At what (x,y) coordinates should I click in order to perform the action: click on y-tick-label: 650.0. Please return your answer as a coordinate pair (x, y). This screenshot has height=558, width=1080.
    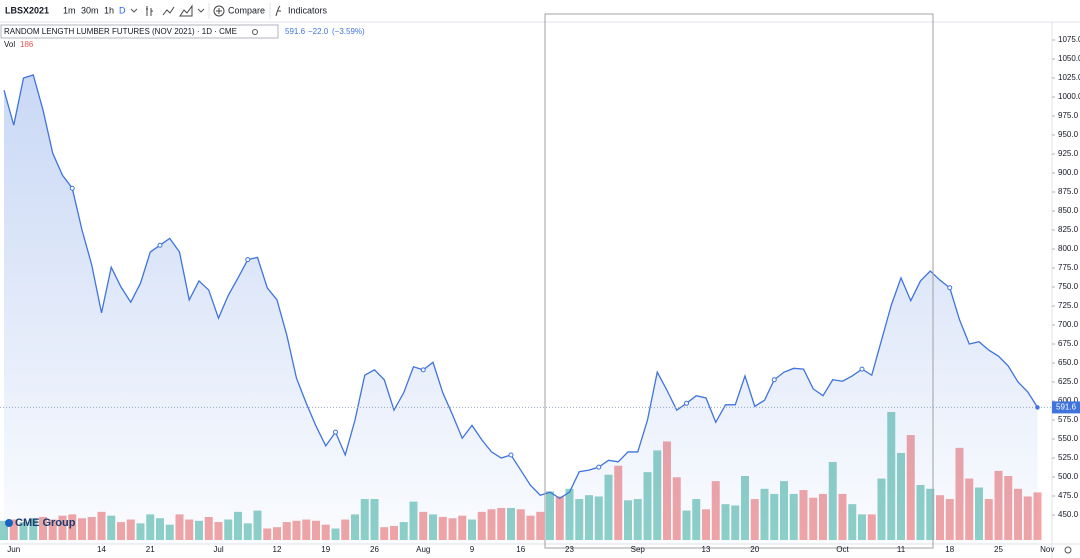
    Looking at the image, I should click on (1068, 362).